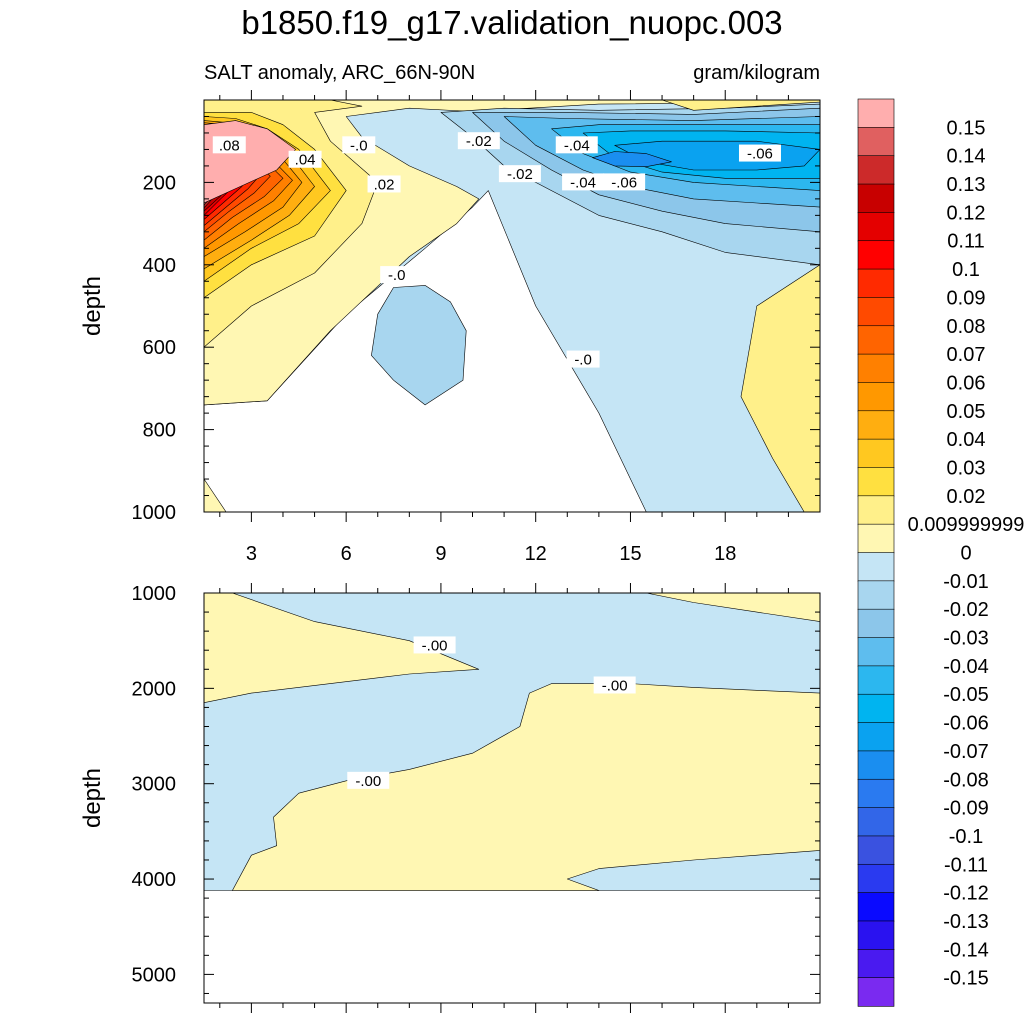  Describe the element at coordinates (615, 685) in the screenshot. I see `contour-label-lower-1: -.00` at that location.